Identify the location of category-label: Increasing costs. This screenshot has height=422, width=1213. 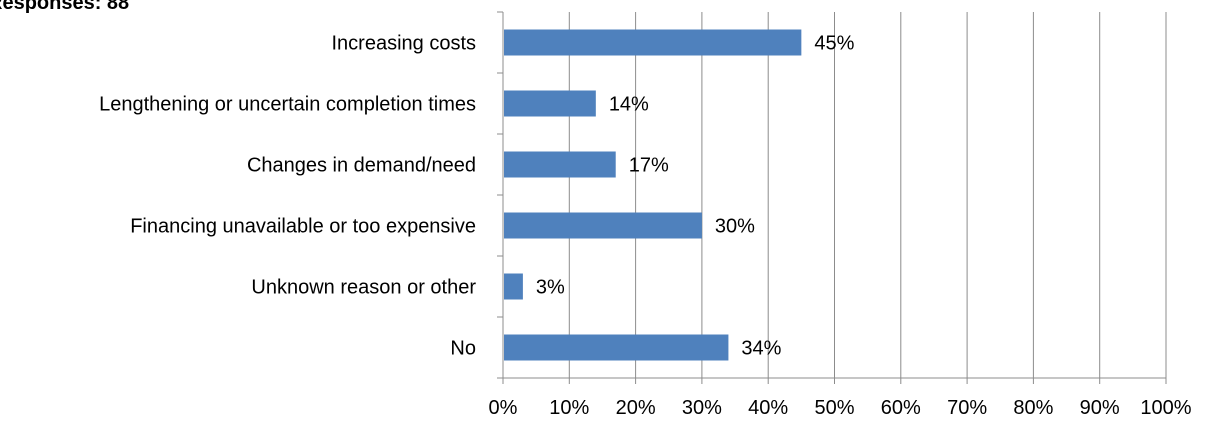
(403, 44).